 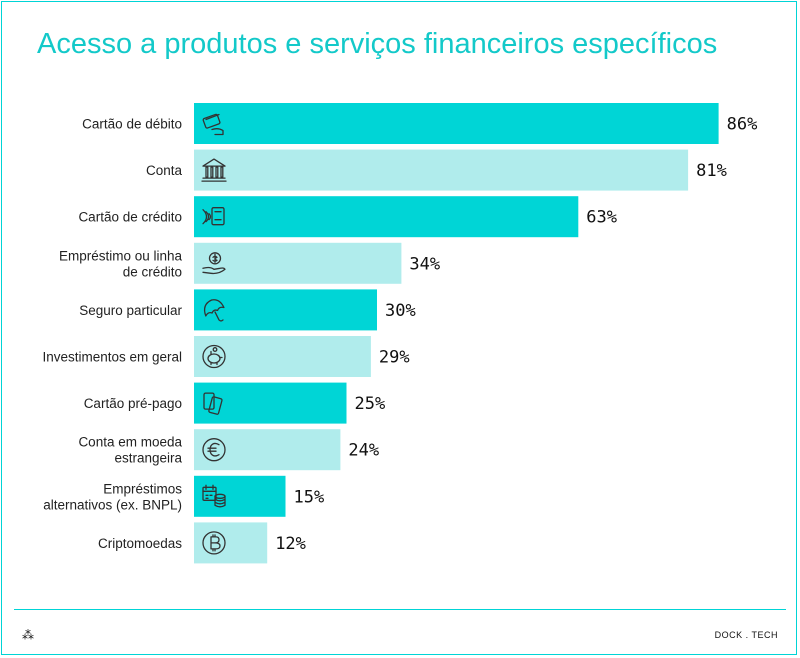 I want to click on card-hand-icon, so click(x=213, y=124).